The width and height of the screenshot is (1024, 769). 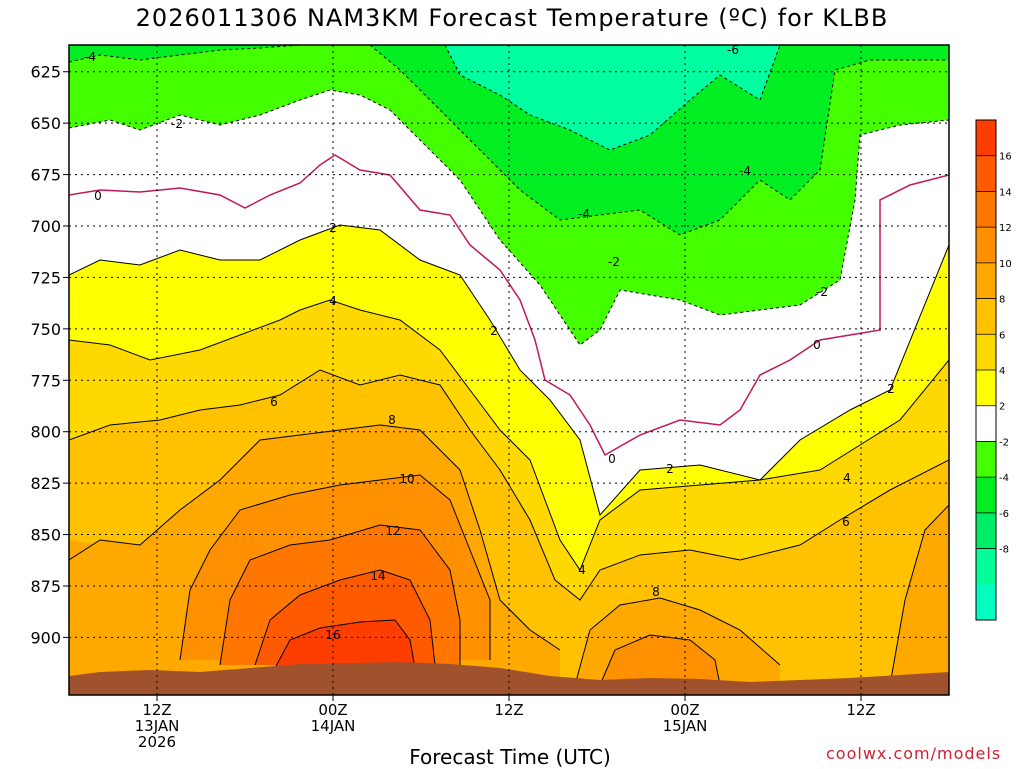 I want to click on x-tick-label: 2026, so click(x=157, y=742).